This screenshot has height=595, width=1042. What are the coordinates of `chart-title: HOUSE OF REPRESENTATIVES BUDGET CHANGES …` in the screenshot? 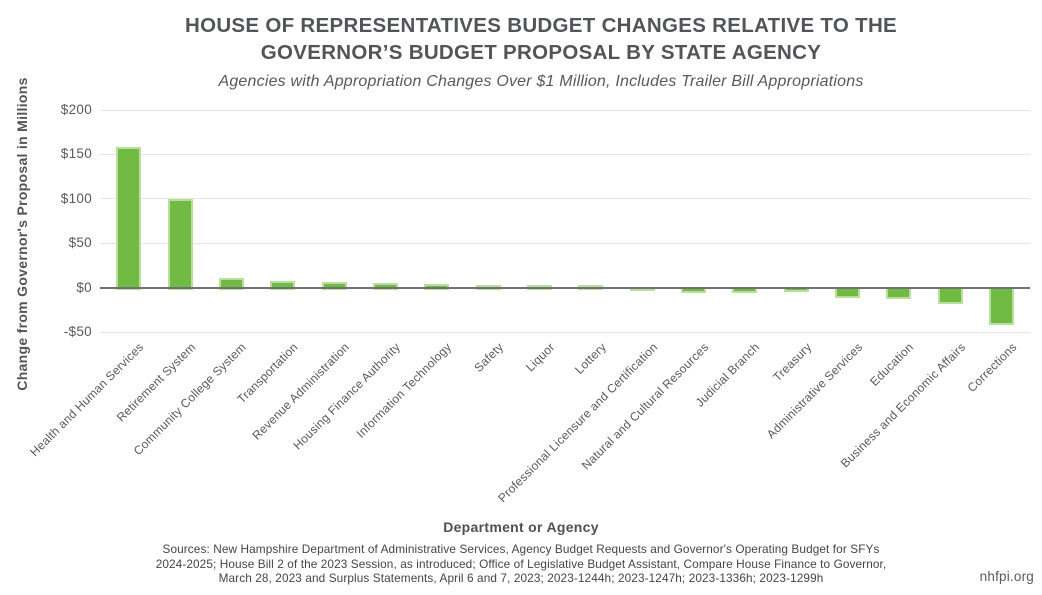 It's located at (541, 39).